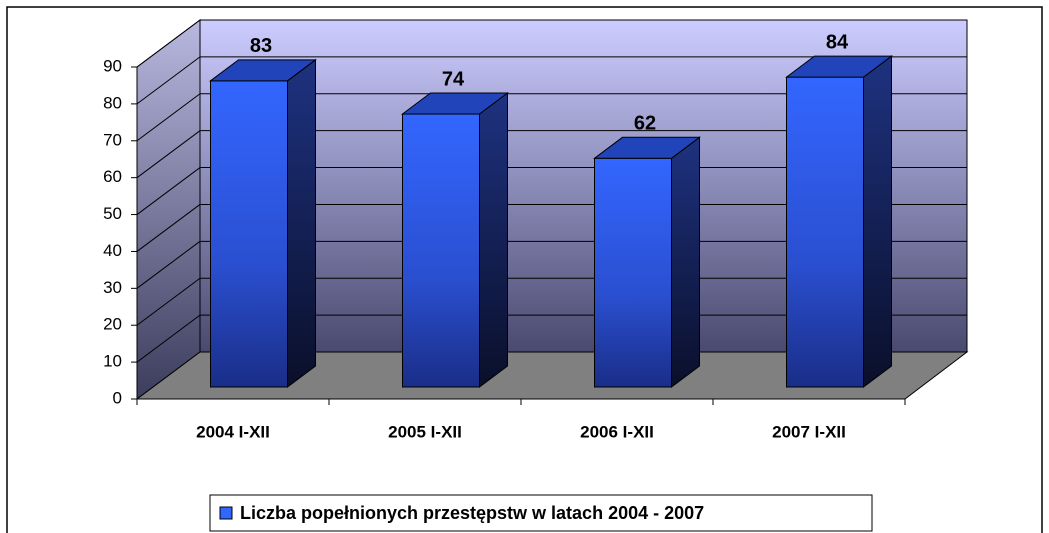 The width and height of the screenshot is (1049, 533). Describe the element at coordinates (617, 431) in the screenshot. I see `x-tick-label: 2006 I-XII` at that location.